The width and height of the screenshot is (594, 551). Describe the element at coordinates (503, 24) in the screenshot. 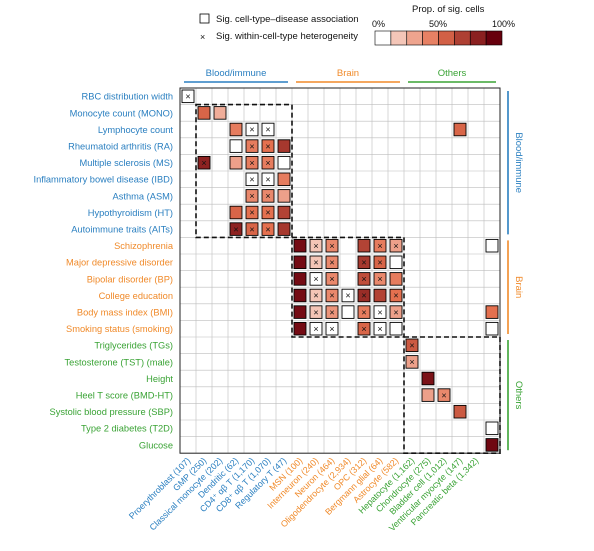

I see `legend-scale-tick-100: 100%` at that location.